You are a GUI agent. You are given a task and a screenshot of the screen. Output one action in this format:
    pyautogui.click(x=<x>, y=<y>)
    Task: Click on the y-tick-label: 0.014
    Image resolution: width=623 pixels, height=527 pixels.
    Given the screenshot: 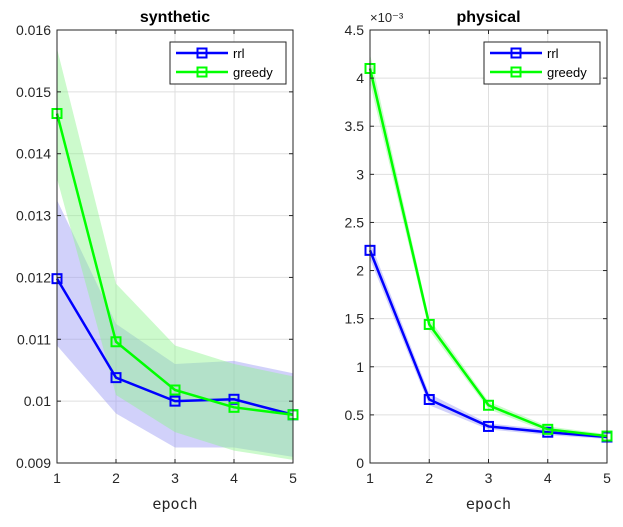 What is the action you would take?
    pyautogui.click(x=33, y=154)
    